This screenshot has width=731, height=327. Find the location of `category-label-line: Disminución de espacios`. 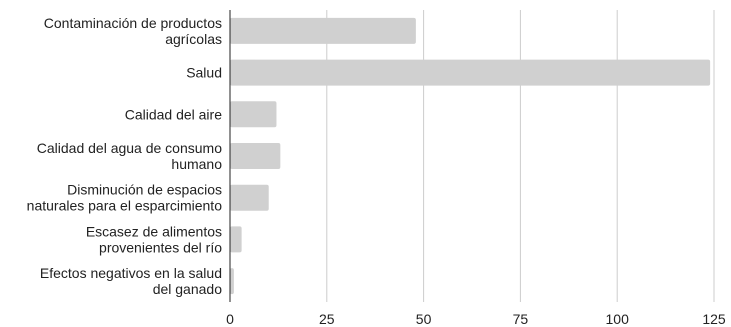

category-label-line: Disminución de espacios is located at coordinates (144, 190).